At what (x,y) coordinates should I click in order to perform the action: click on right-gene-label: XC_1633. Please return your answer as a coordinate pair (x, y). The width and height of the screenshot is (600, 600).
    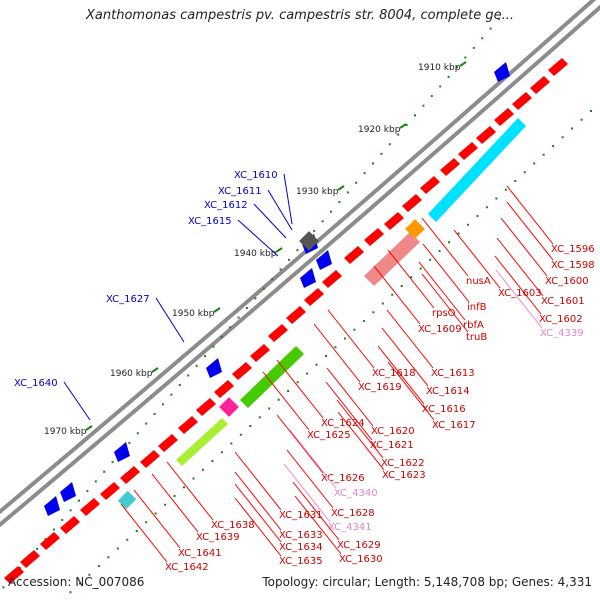
    Looking at the image, I should click on (301, 535).